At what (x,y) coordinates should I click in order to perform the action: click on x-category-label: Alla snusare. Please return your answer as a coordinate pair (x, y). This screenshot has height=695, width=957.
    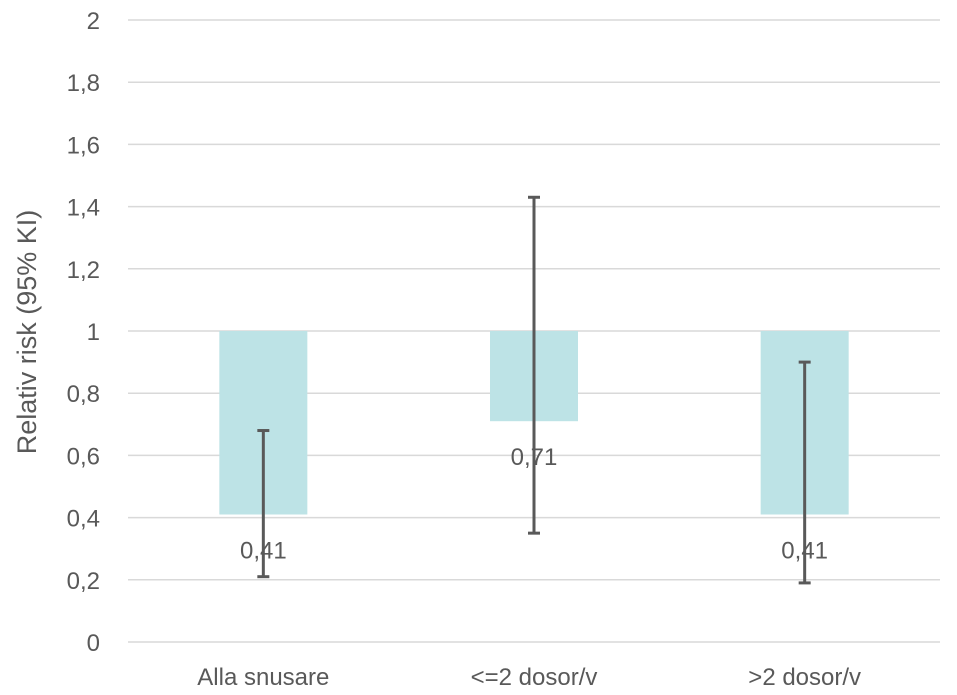
    Looking at the image, I should click on (263, 677).